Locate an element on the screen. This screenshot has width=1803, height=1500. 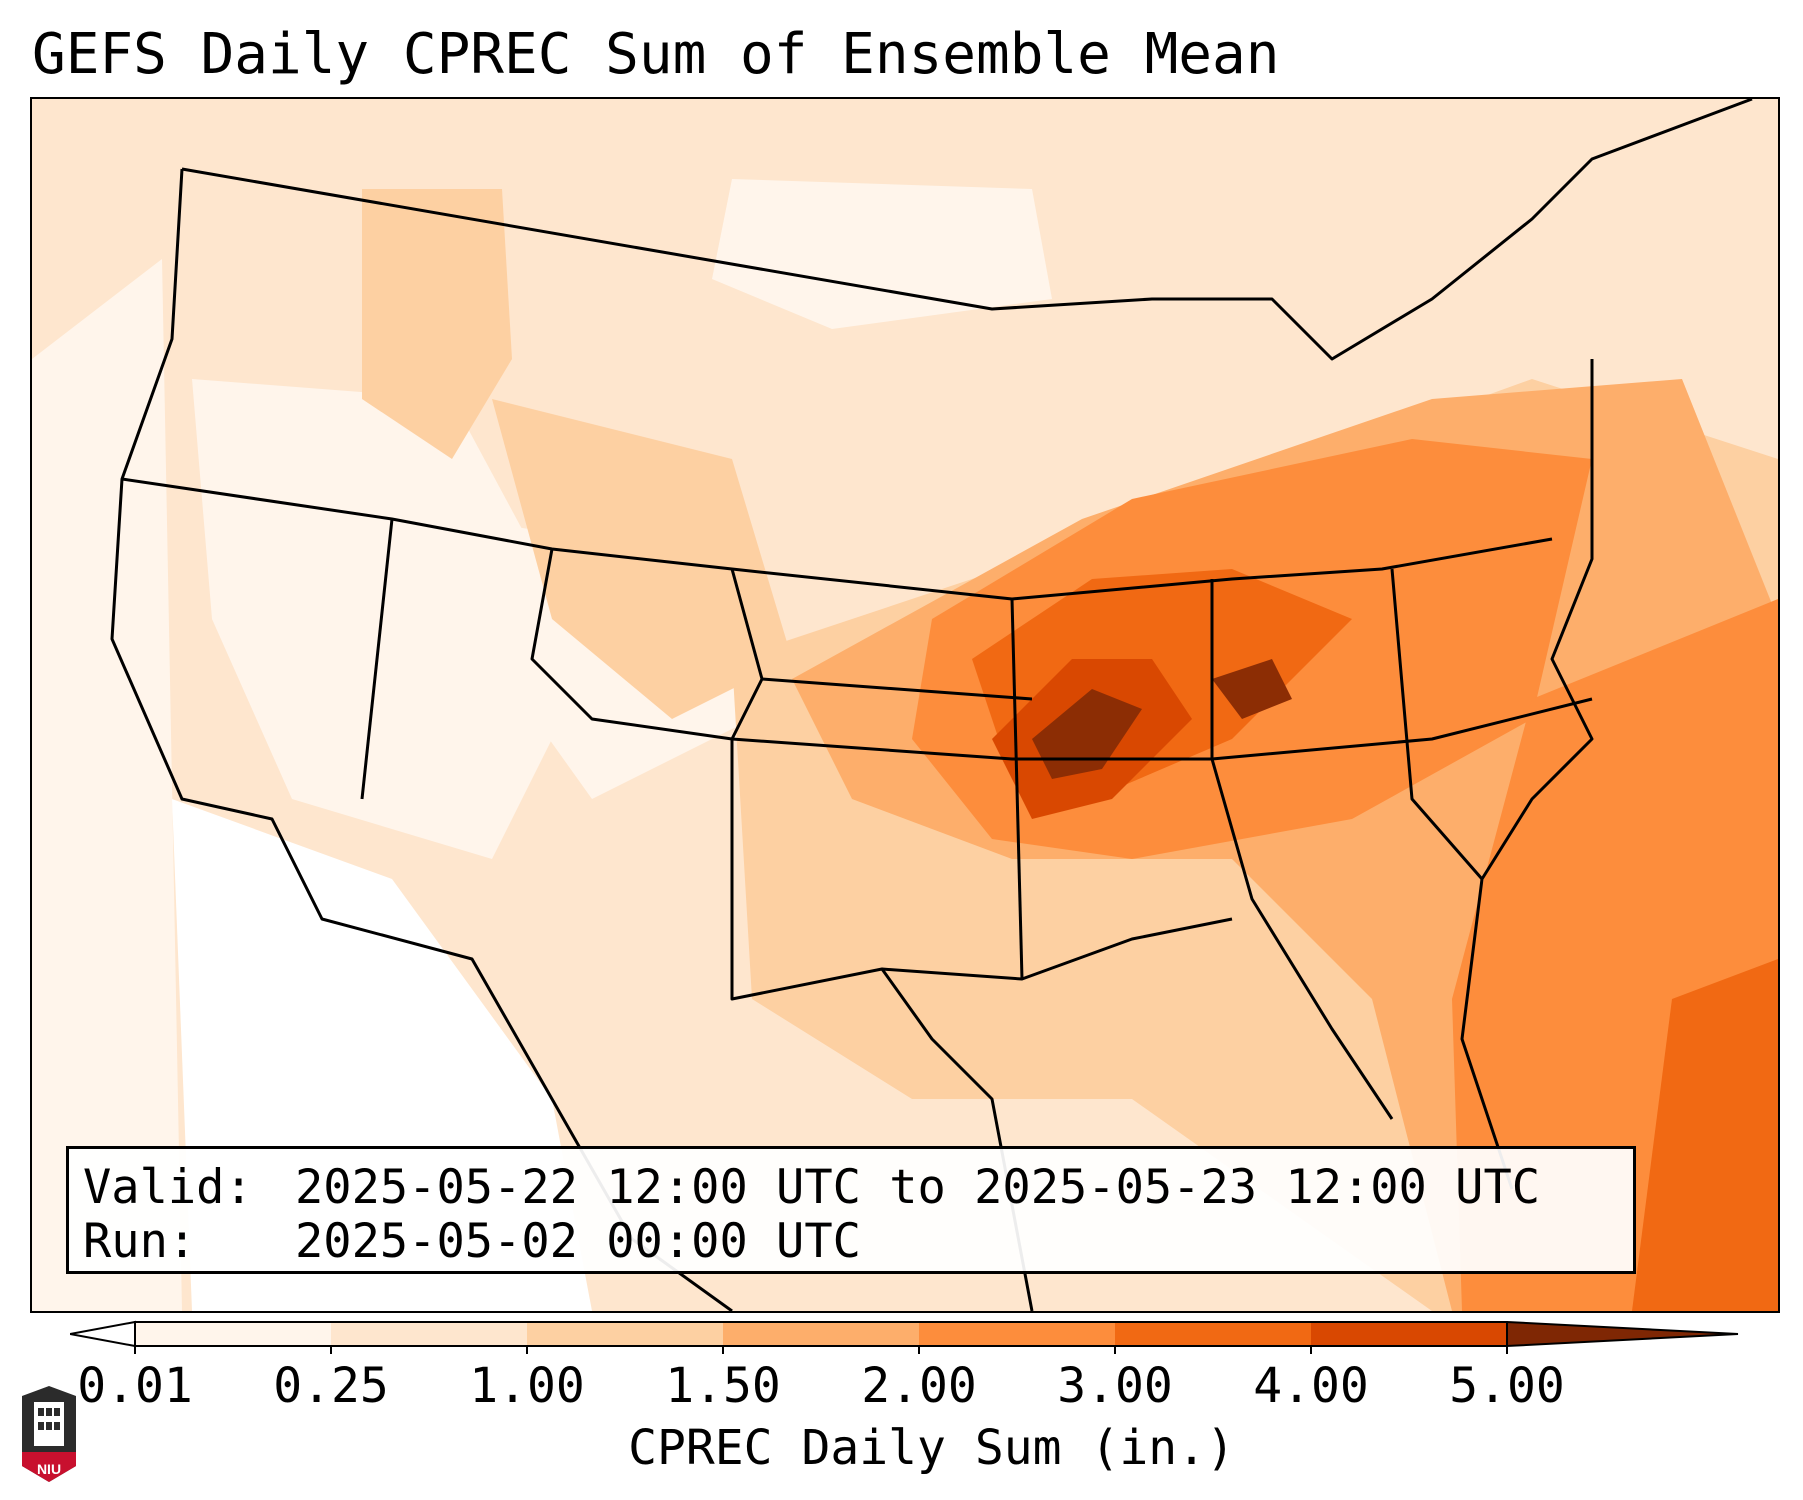
colorbar-tick-label: 0.25 is located at coordinates (331, 1386).